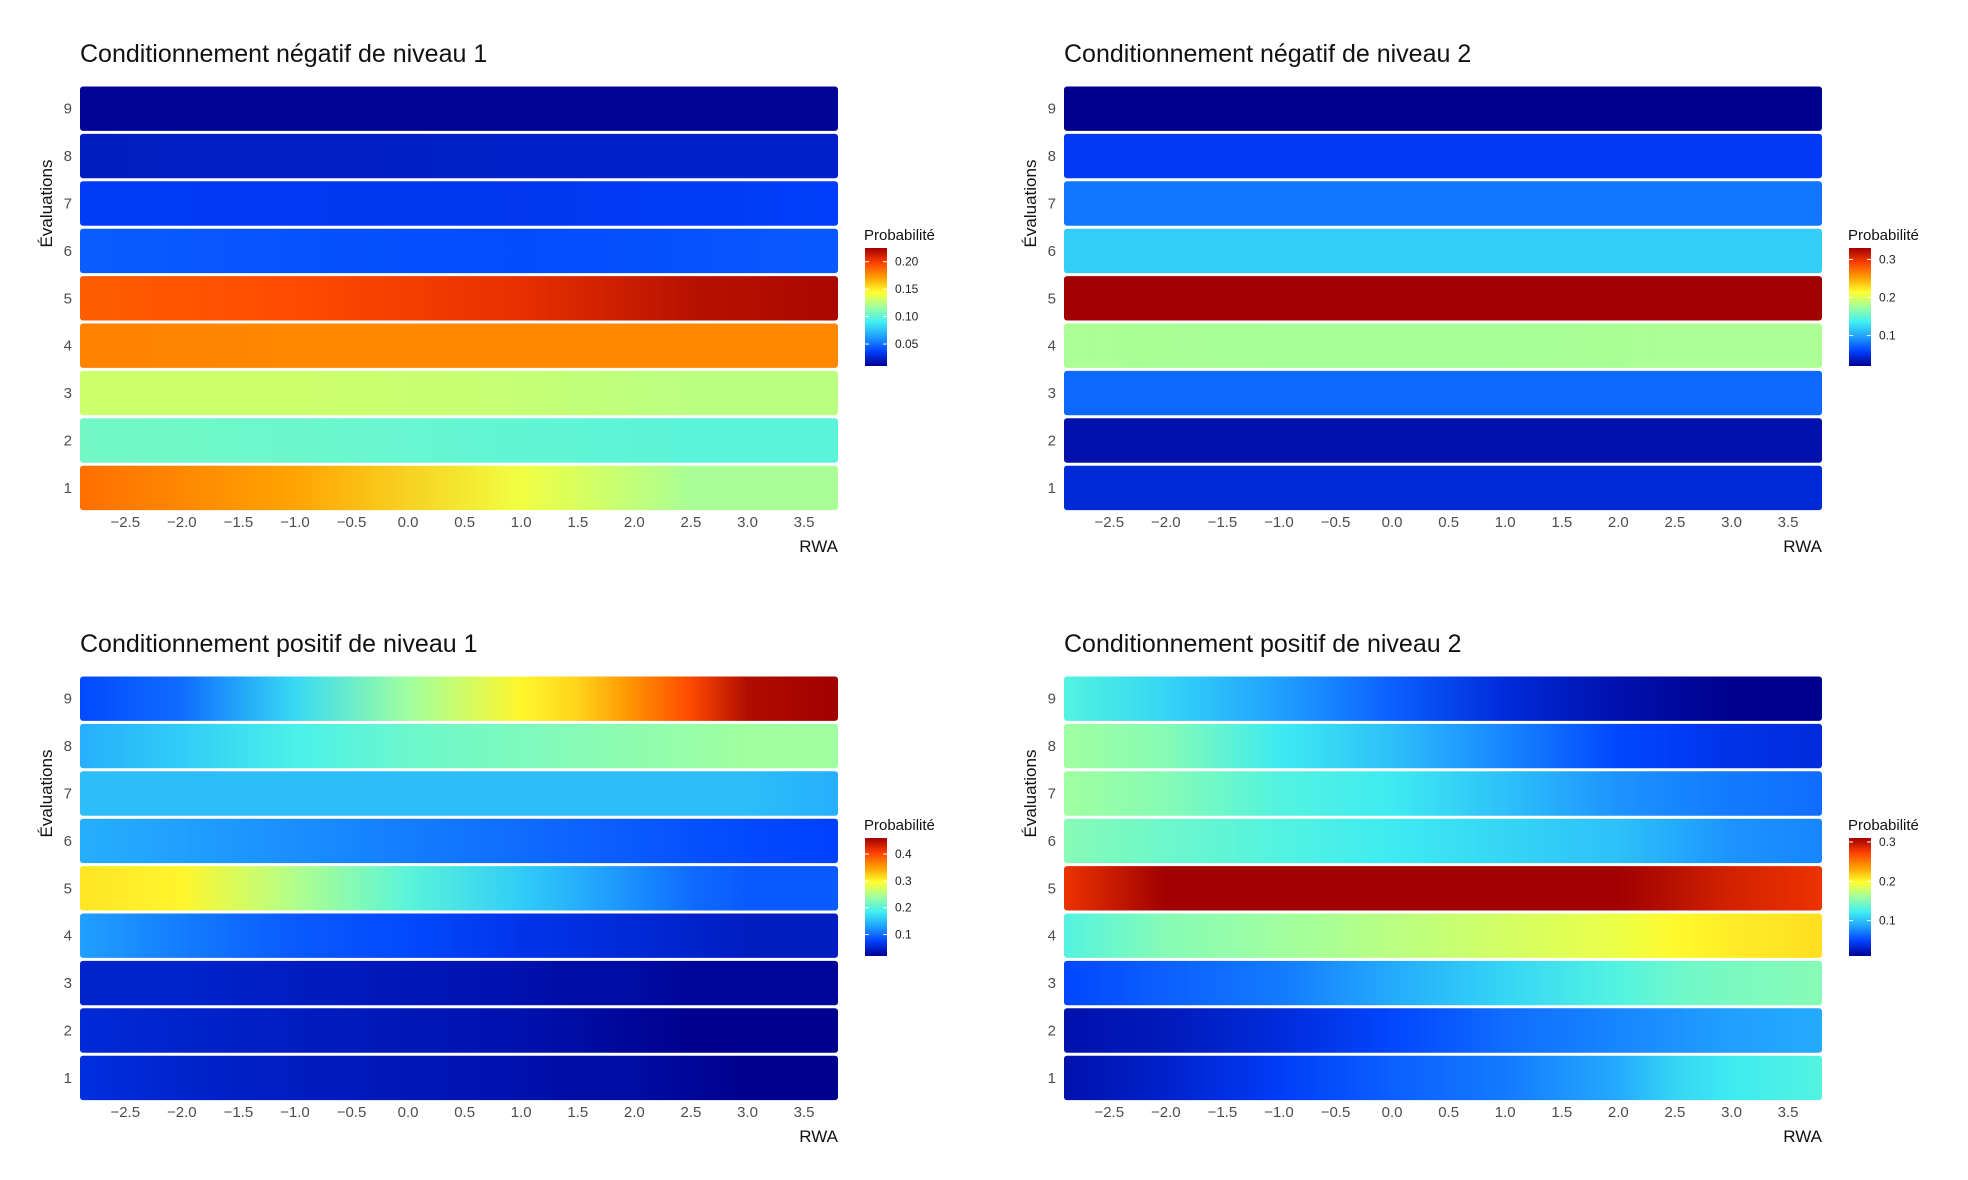 This screenshot has height=1180, width=1968. What do you see at coordinates (907, 344) in the screenshot?
I see `colorbar-tick-label: 0.05` at bounding box center [907, 344].